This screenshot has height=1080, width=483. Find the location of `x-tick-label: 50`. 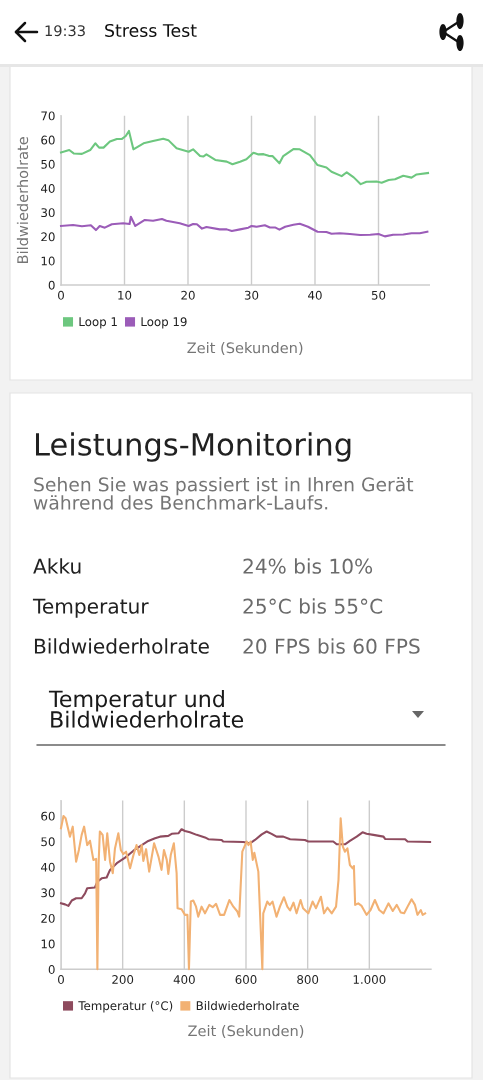

x-tick-label: 50 is located at coordinates (378, 295).